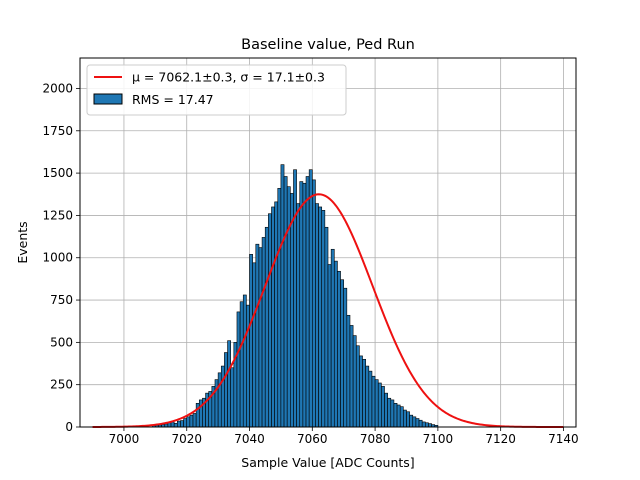  Describe the element at coordinates (344, 436) in the screenshot. I see `x-axis-ticks: 7000 7020 7040 7060 7080 7100 7120 7140` at that location.